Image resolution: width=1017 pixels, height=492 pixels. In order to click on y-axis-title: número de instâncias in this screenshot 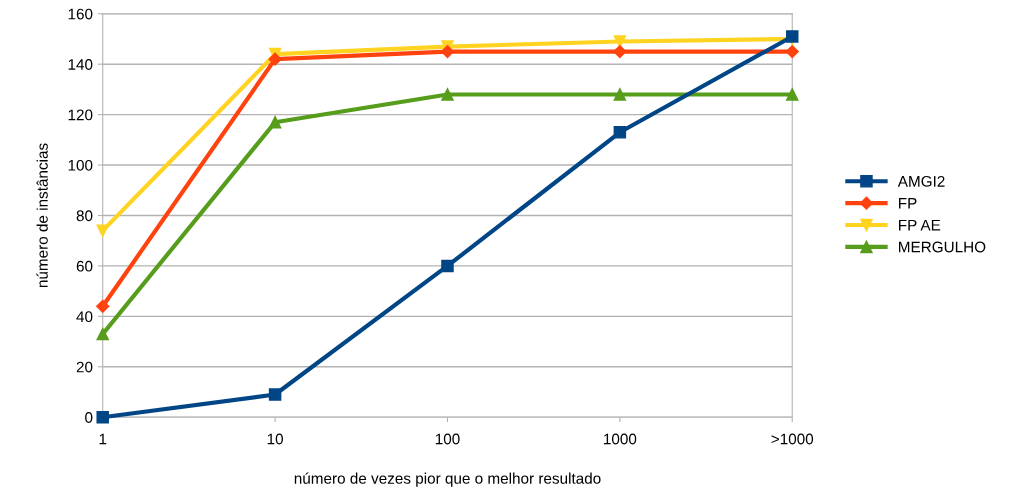, I will do `click(42, 215)`.